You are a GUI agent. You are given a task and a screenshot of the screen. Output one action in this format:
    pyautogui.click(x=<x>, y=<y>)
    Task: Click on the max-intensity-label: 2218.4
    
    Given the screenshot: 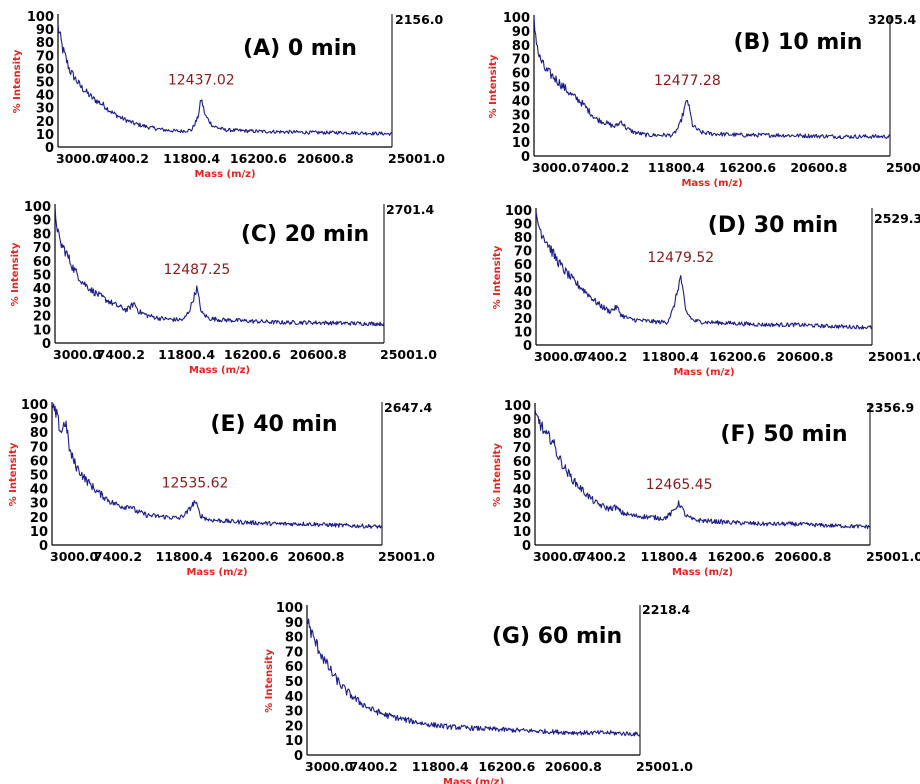 What is the action you would take?
    pyautogui.click(x=666, y=609)
    